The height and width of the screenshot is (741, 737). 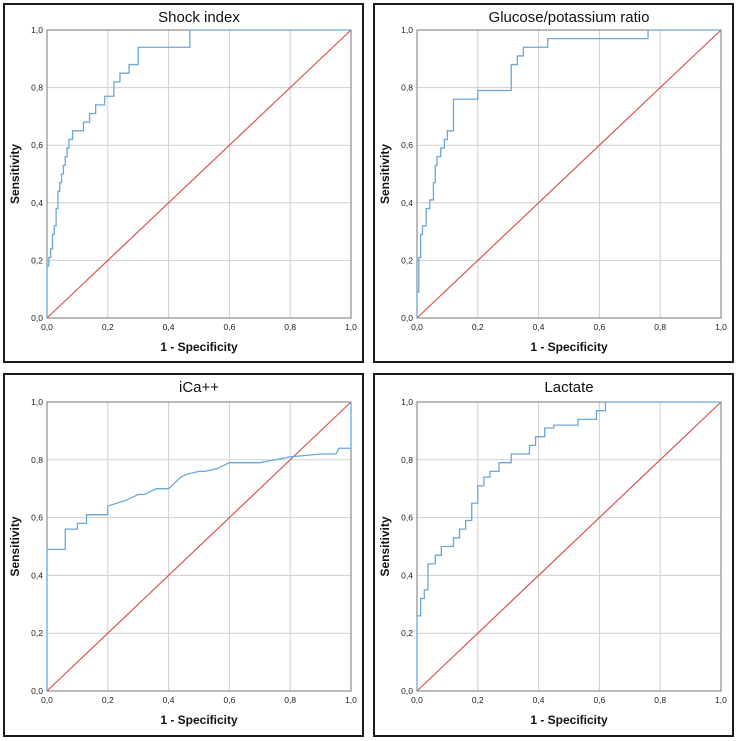 What do you see at coordinates (568, 387) in the screenshot?
I see `chart-title: Lactate` at bounding box center [568, 387].